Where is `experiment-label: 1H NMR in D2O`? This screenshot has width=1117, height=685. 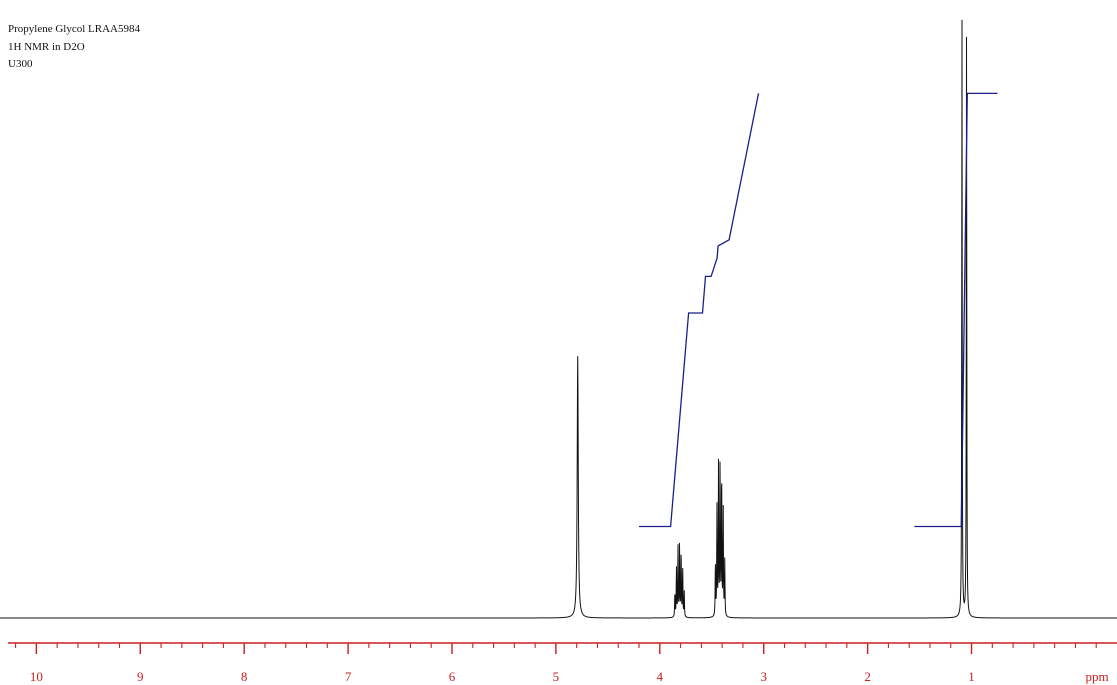 experiment-label: 1H NMR in D2O is located at coordinates (46, 46).